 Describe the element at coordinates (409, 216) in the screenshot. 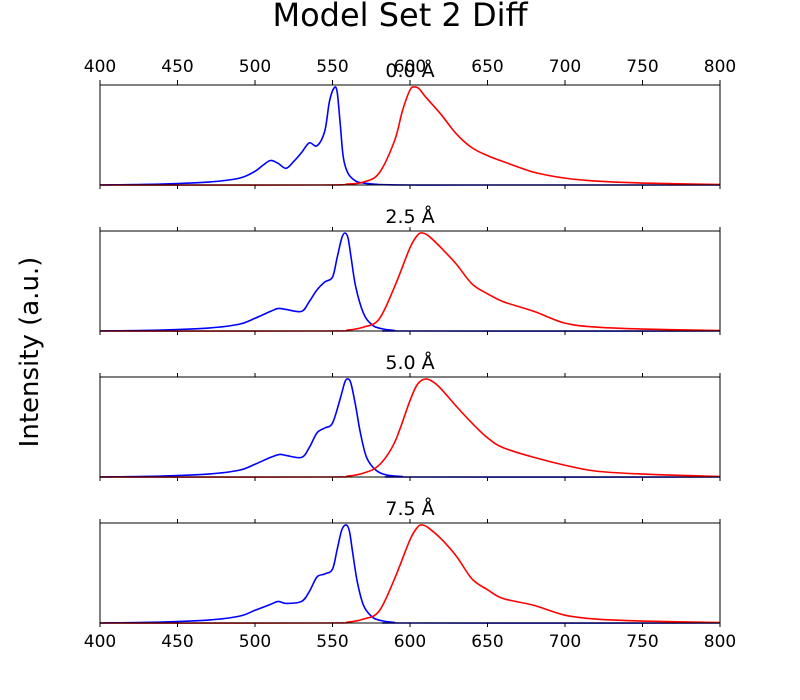

I see `panel-title: 2.5 Å` at that location.